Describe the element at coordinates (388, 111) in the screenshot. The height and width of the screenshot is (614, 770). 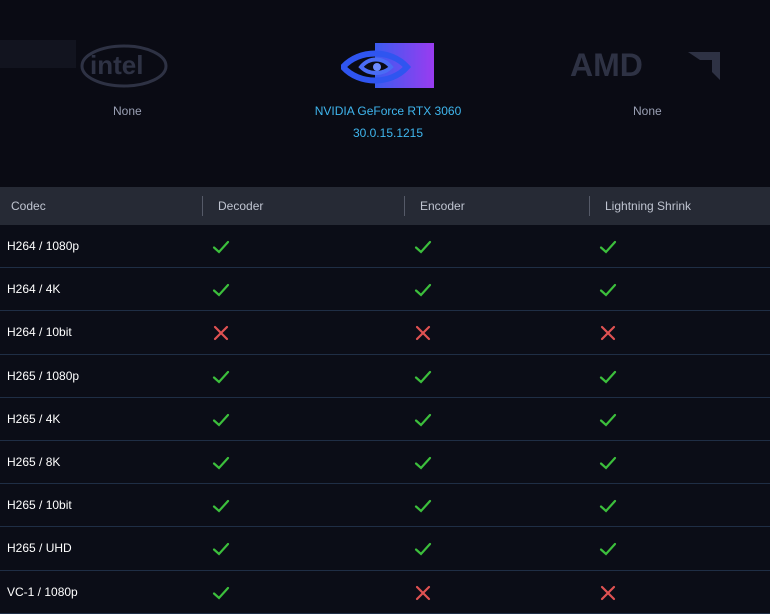
I see `nvidia-gpu-name: NVIDIA GeForce RTX 3060` at that location.